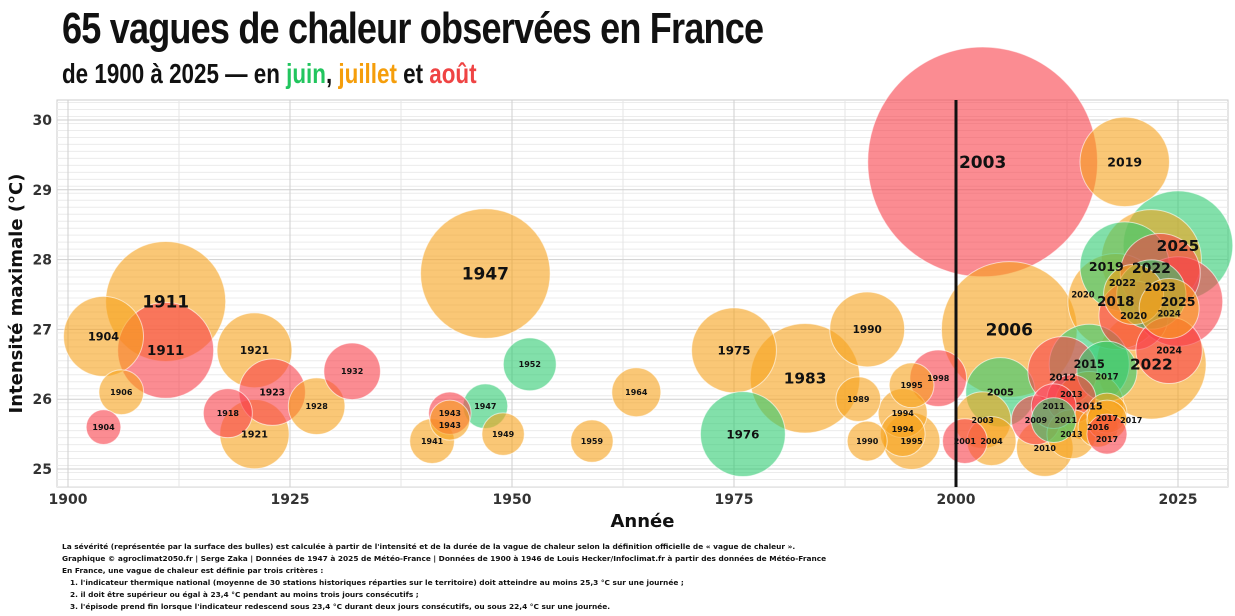 Image resolution: width=1235 pixels, height=616 pixels. What do you see at coordinates (450, 420) in the screenshot?
I see `bubble-1943` at bounding box center [450, 420].